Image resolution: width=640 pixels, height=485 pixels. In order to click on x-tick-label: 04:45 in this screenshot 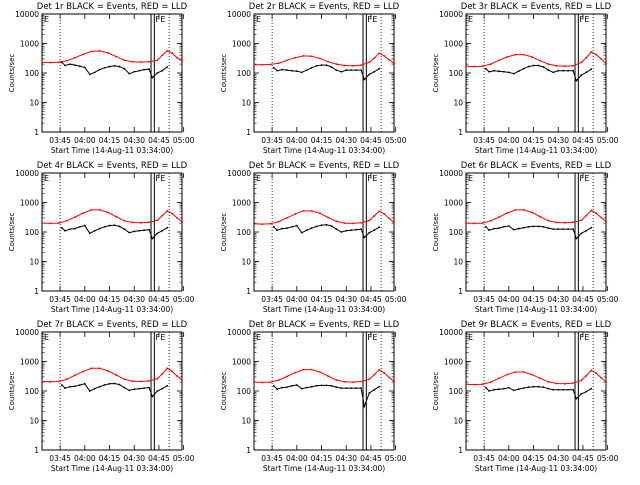, I will do `click(583, 299)`.